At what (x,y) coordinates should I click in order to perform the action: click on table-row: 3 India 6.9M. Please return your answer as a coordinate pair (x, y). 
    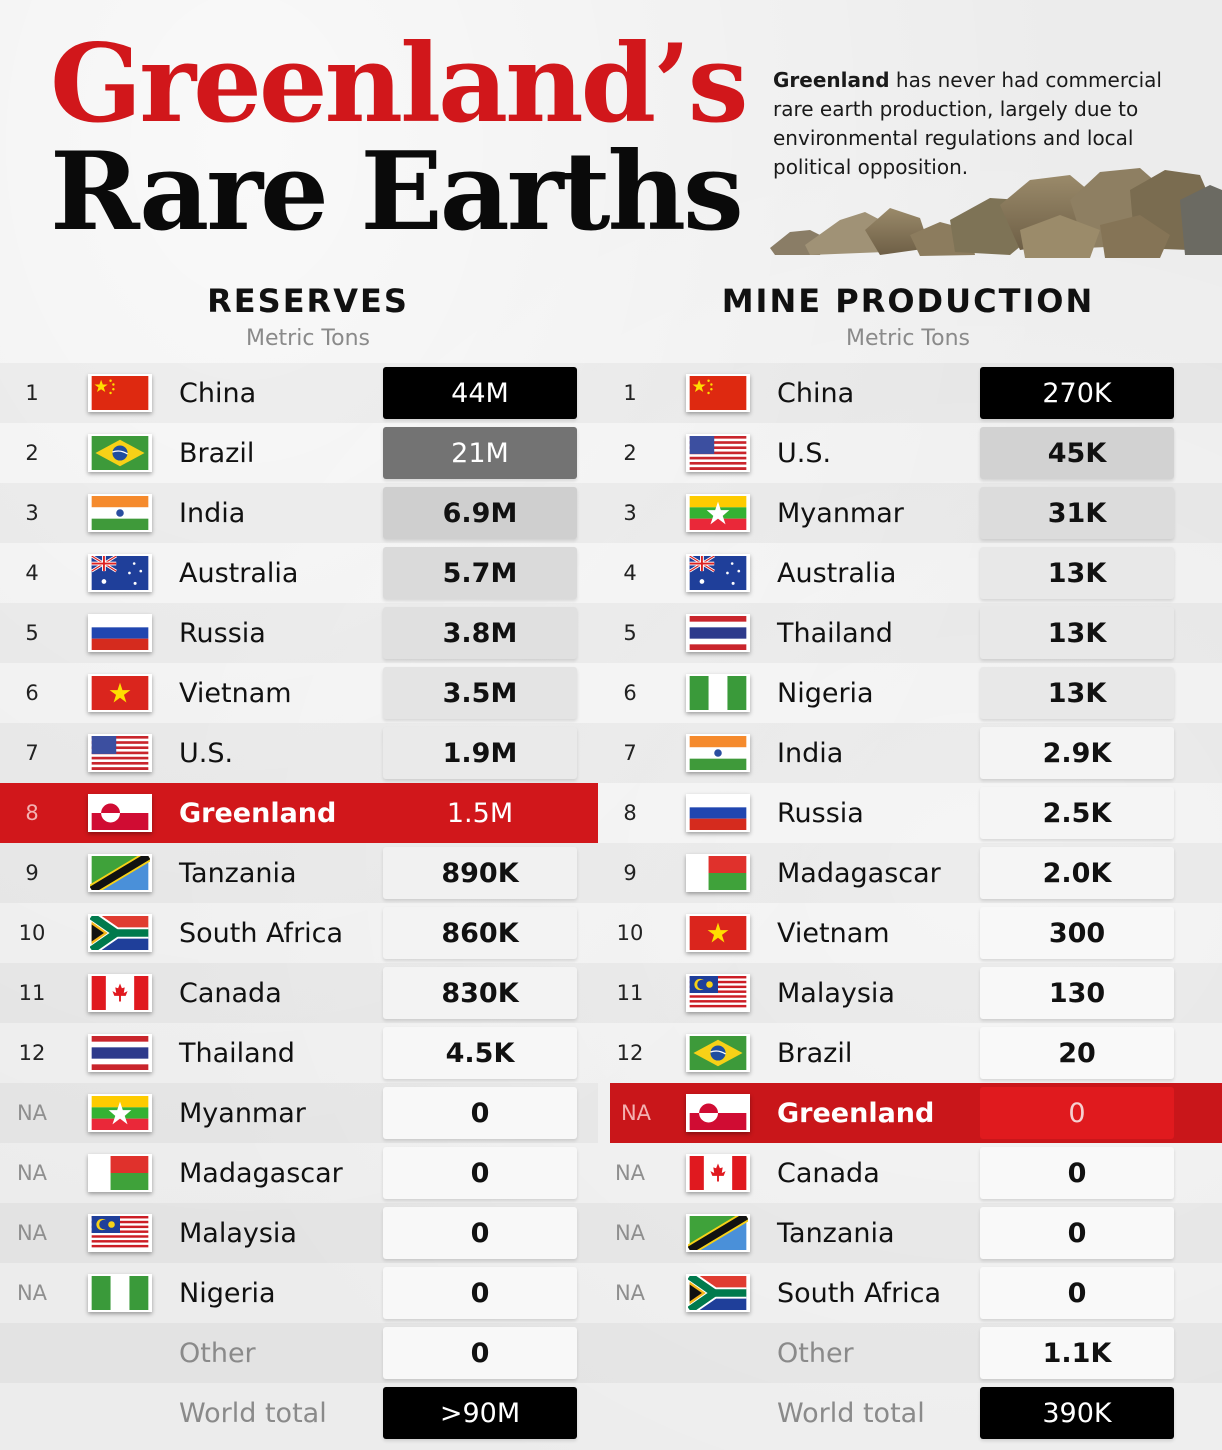
    Looking at the image, I should click on (299, 513).